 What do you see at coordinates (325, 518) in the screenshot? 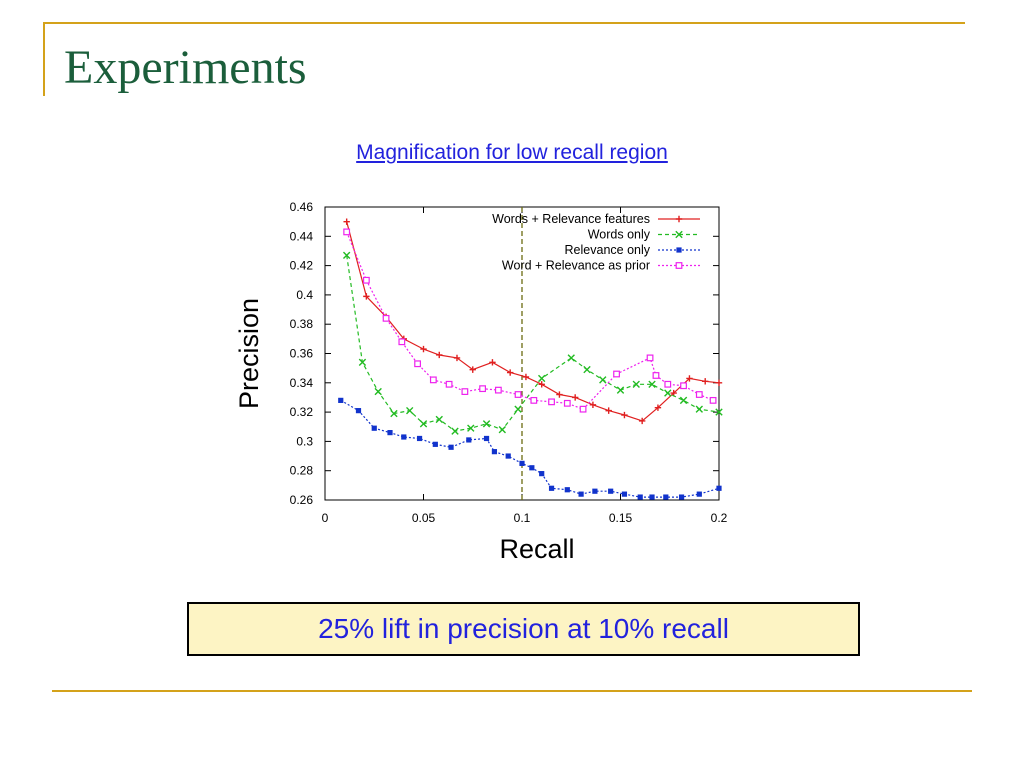
I see `x-tick-label: 0` at bounding box center [325, 518].